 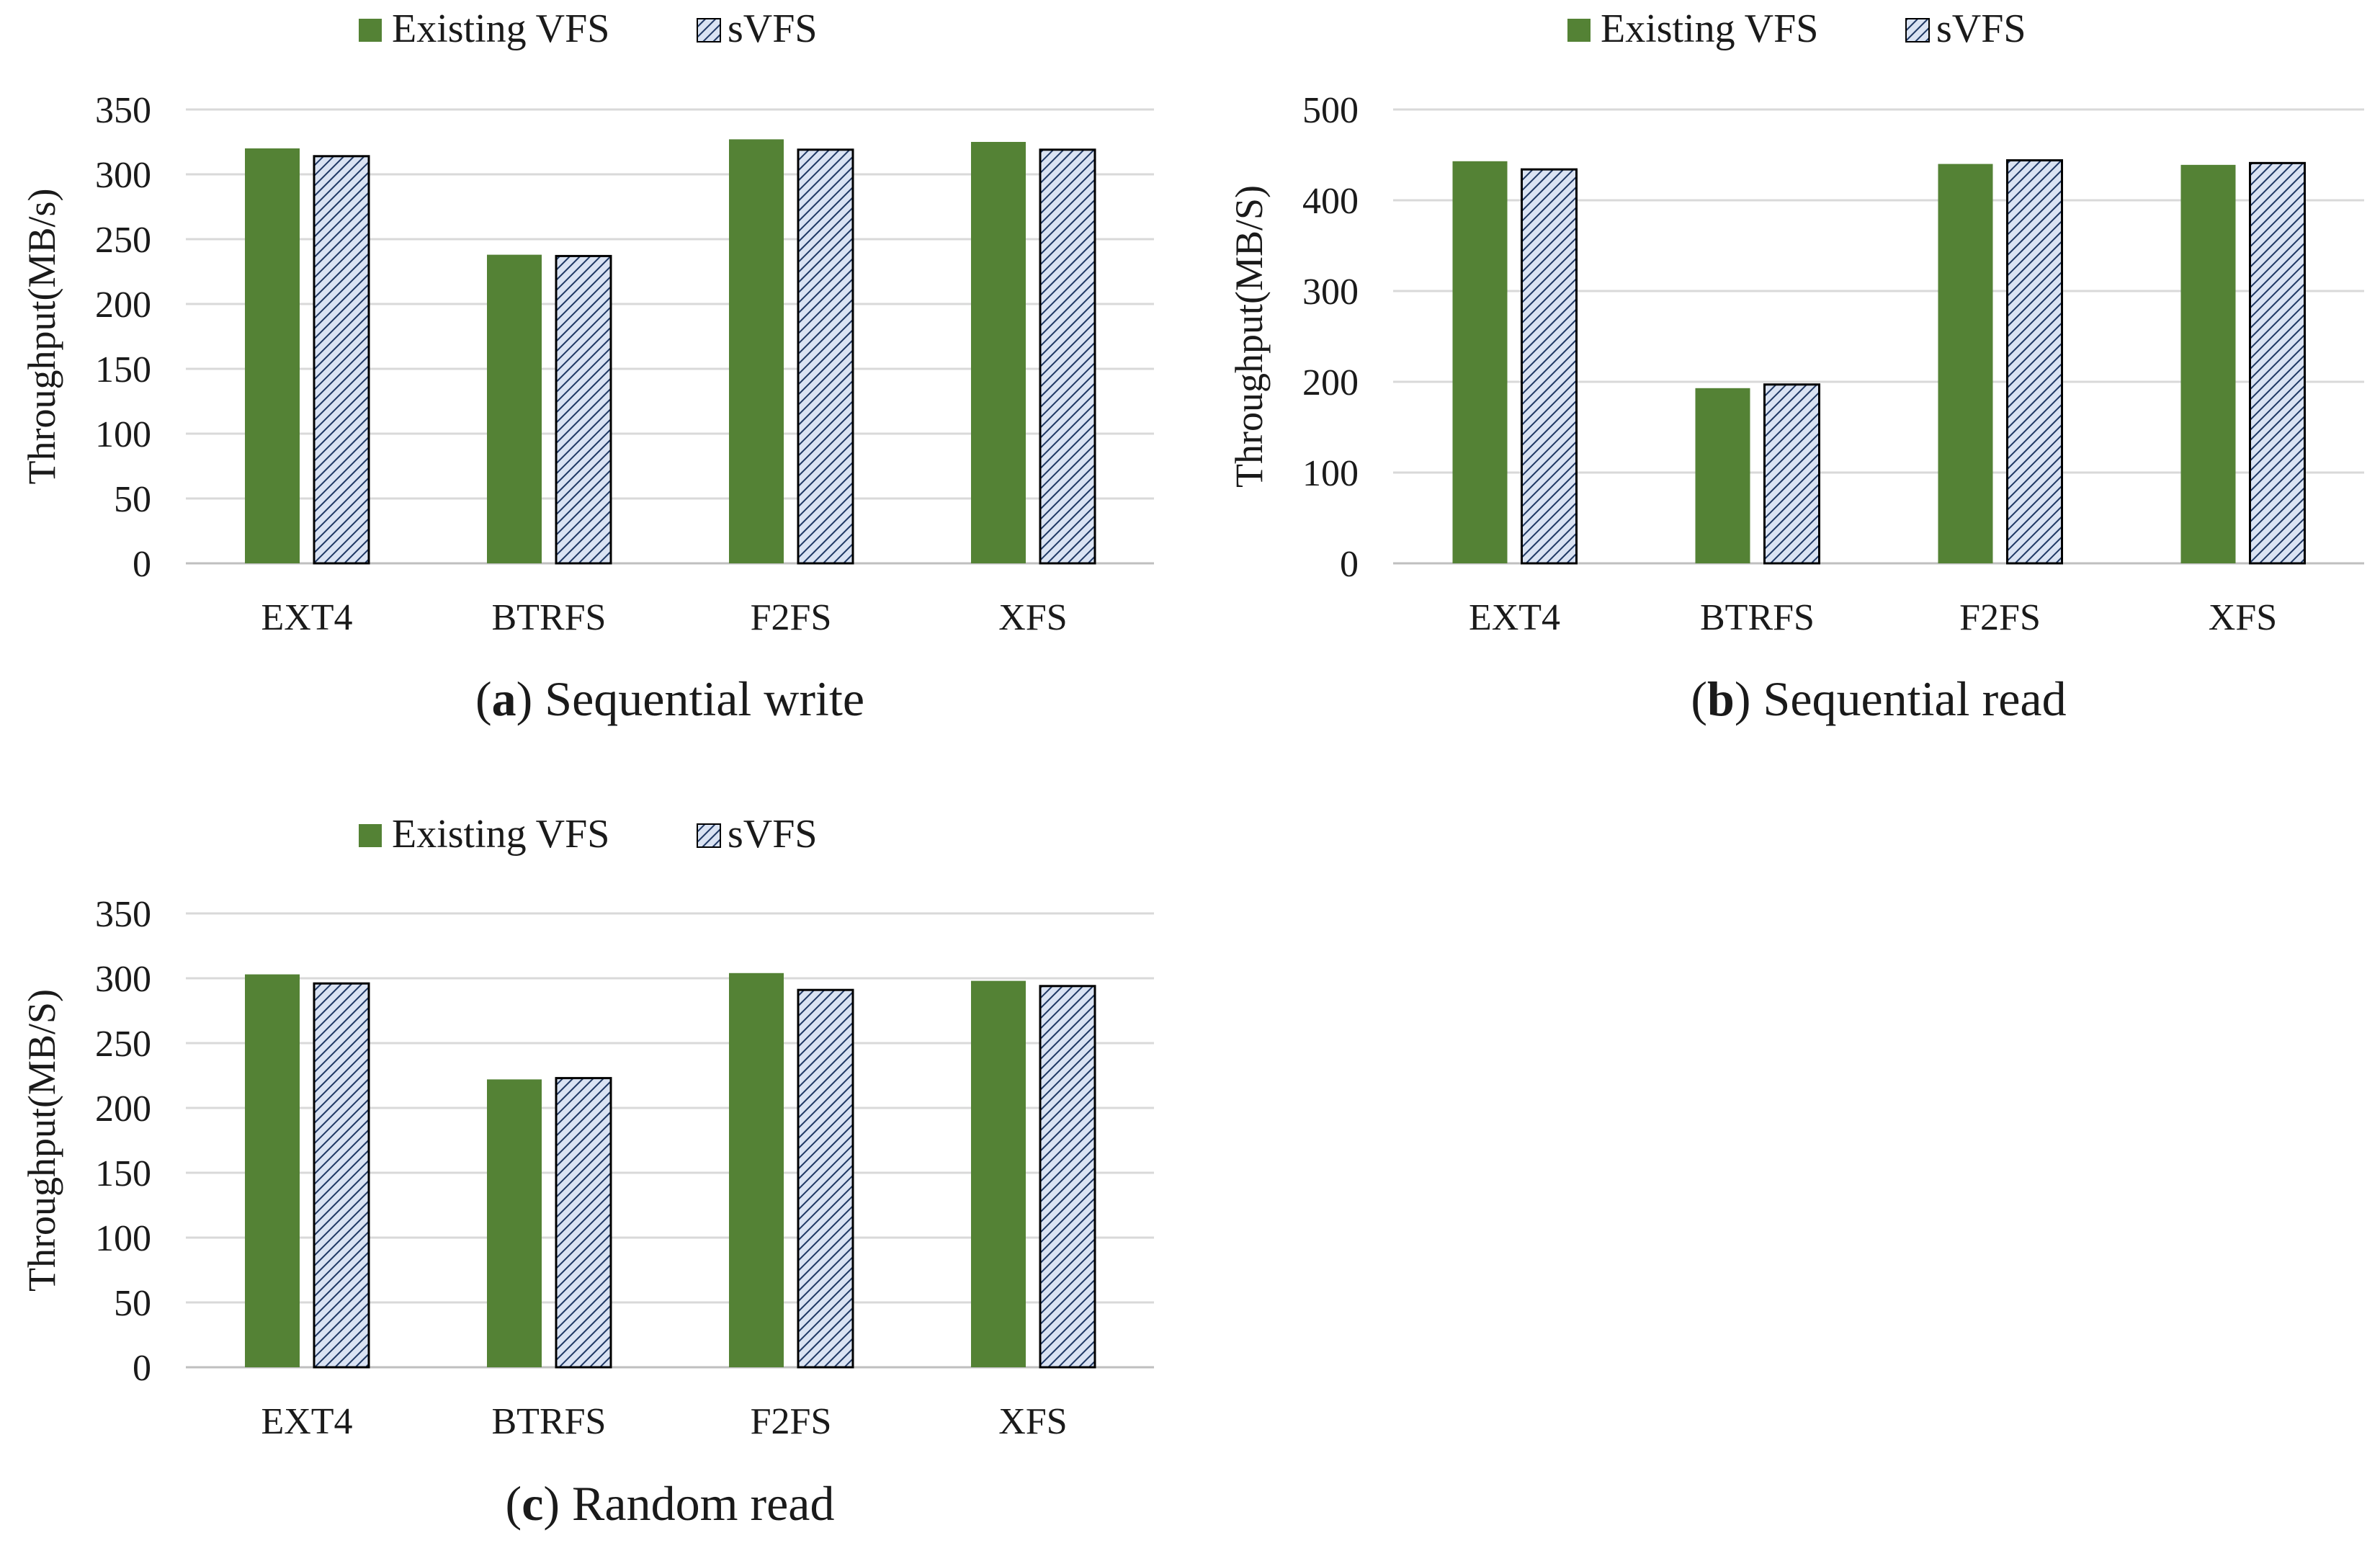 I want to click on chart-caption: (a) Sequential write, so click(x=669, y=698).